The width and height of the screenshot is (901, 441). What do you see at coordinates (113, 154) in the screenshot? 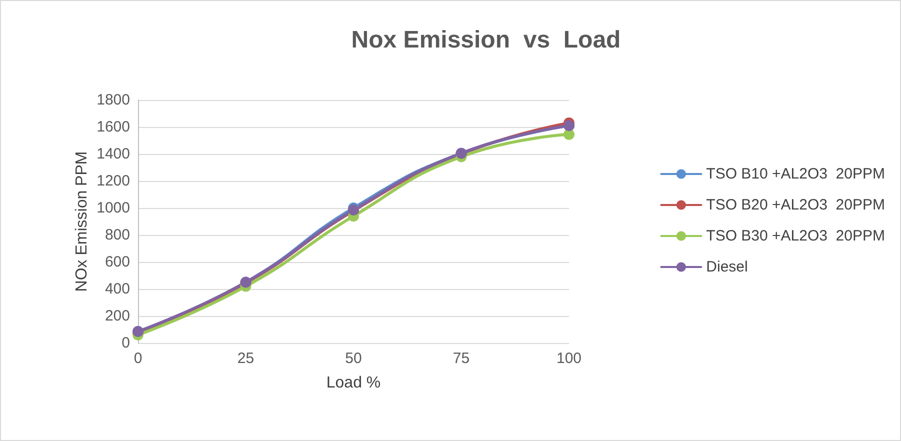
I see `y-tick-label: 1400` at bounding box center [113, 154].